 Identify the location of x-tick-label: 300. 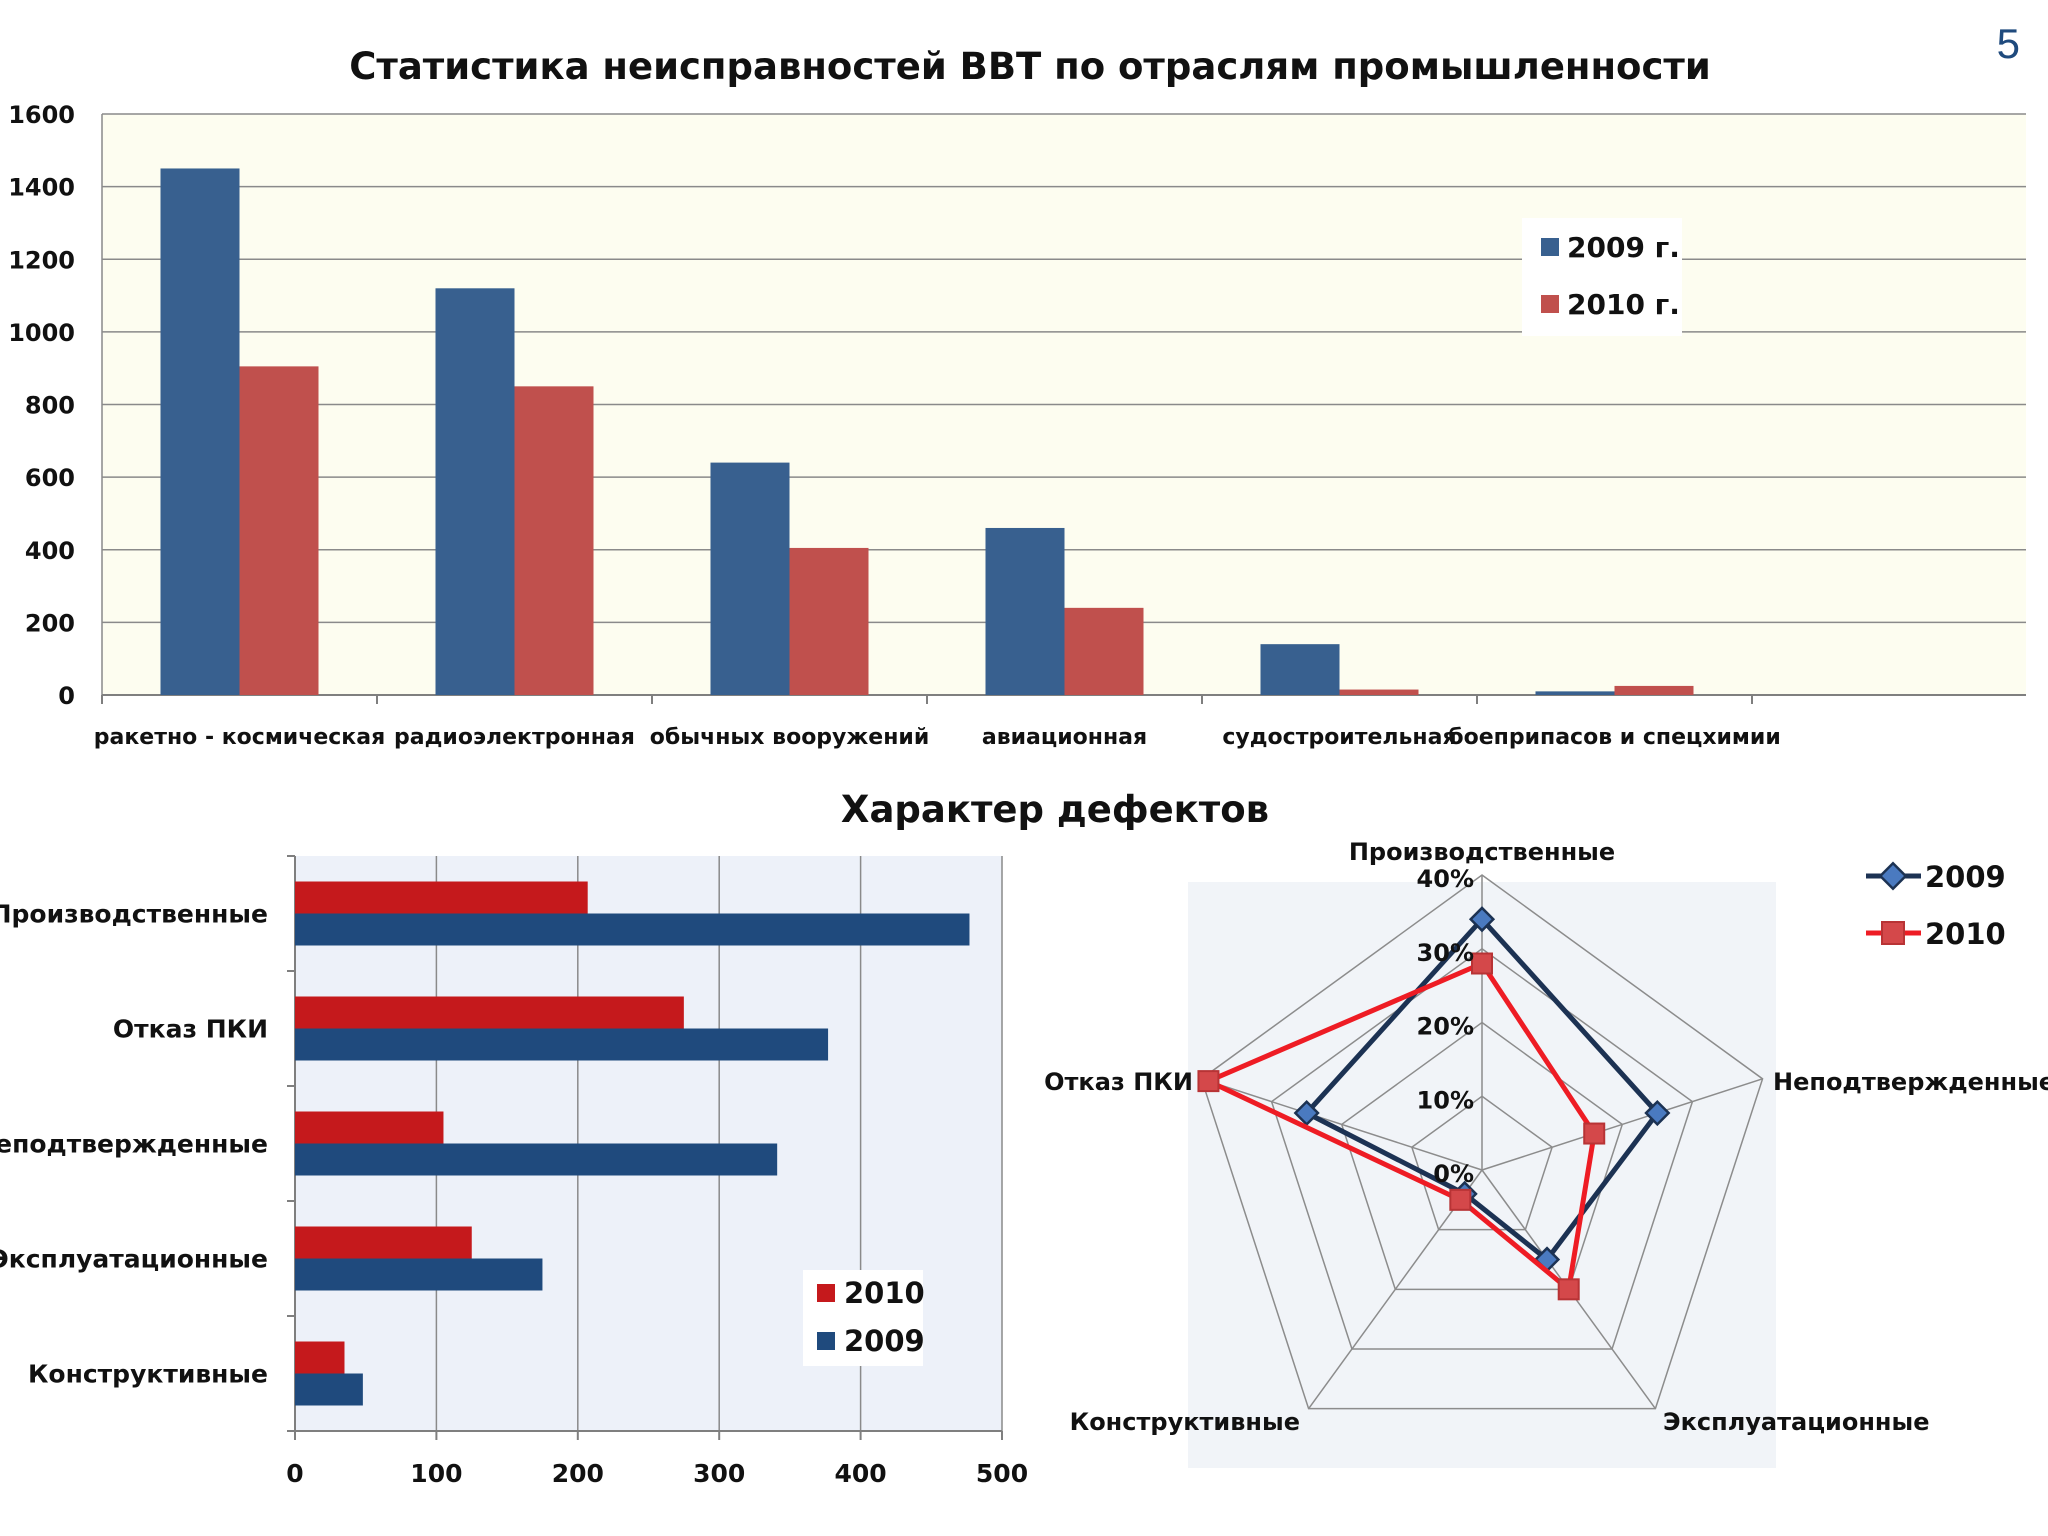
(719, 1473).